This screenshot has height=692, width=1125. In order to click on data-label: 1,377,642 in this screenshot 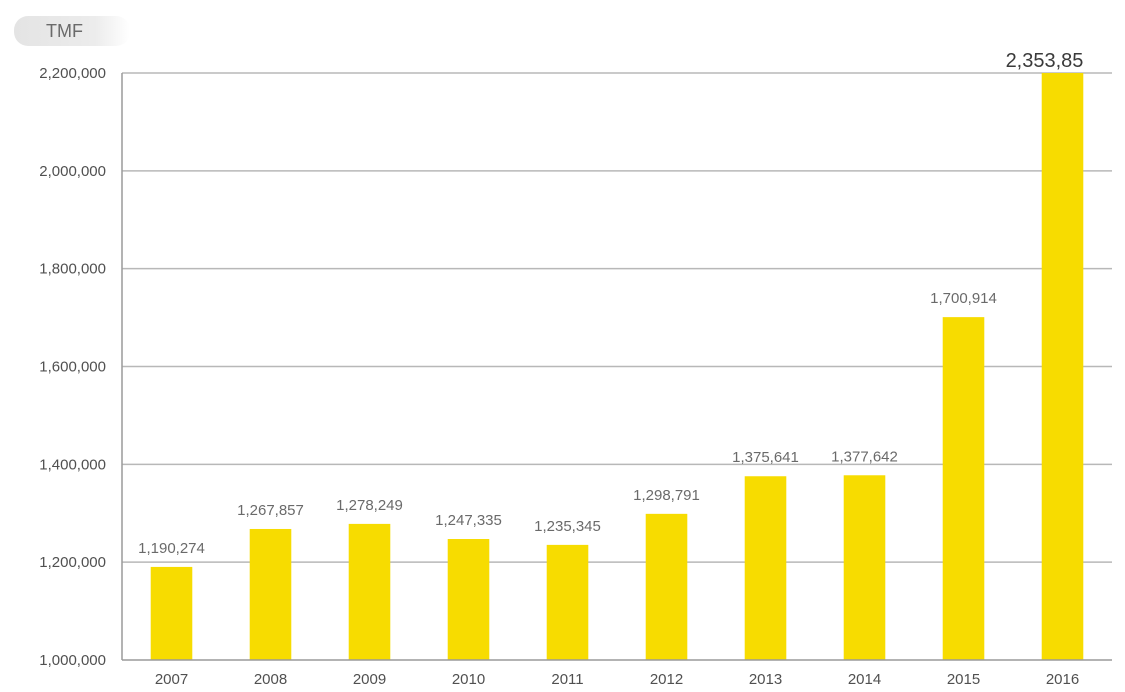, I will do `click(864, 456)`.